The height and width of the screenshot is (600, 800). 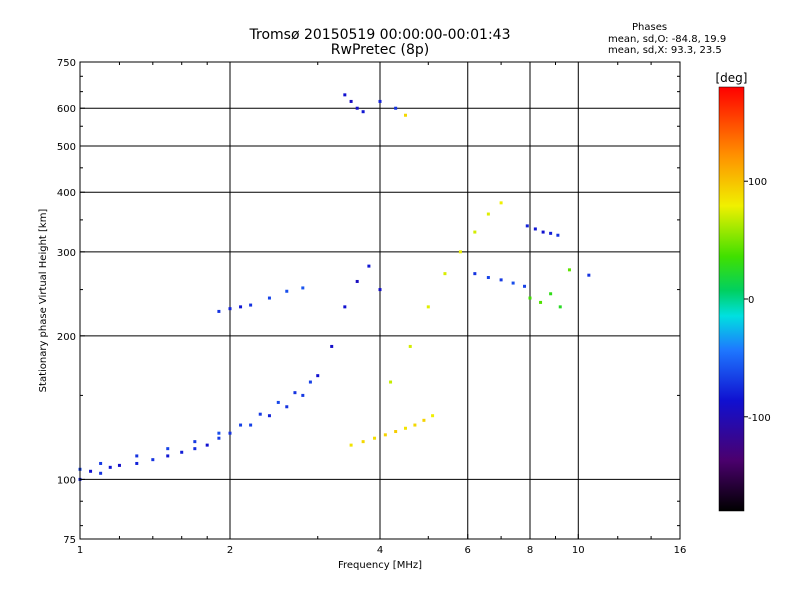 I want to click on colorbar-tick-label: 0, so click(x=751, y=300).